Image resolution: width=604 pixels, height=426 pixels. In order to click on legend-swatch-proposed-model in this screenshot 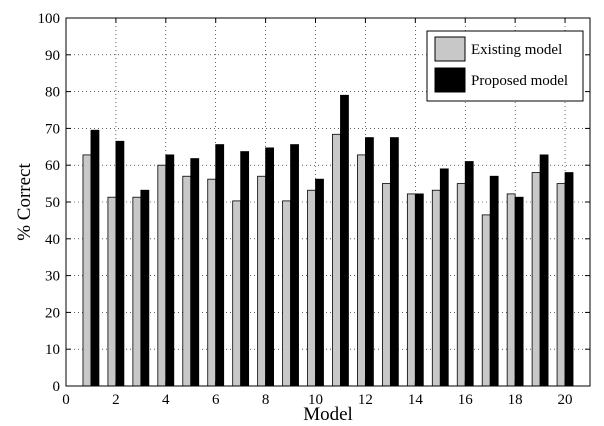, I will do `click(450, 80)`.